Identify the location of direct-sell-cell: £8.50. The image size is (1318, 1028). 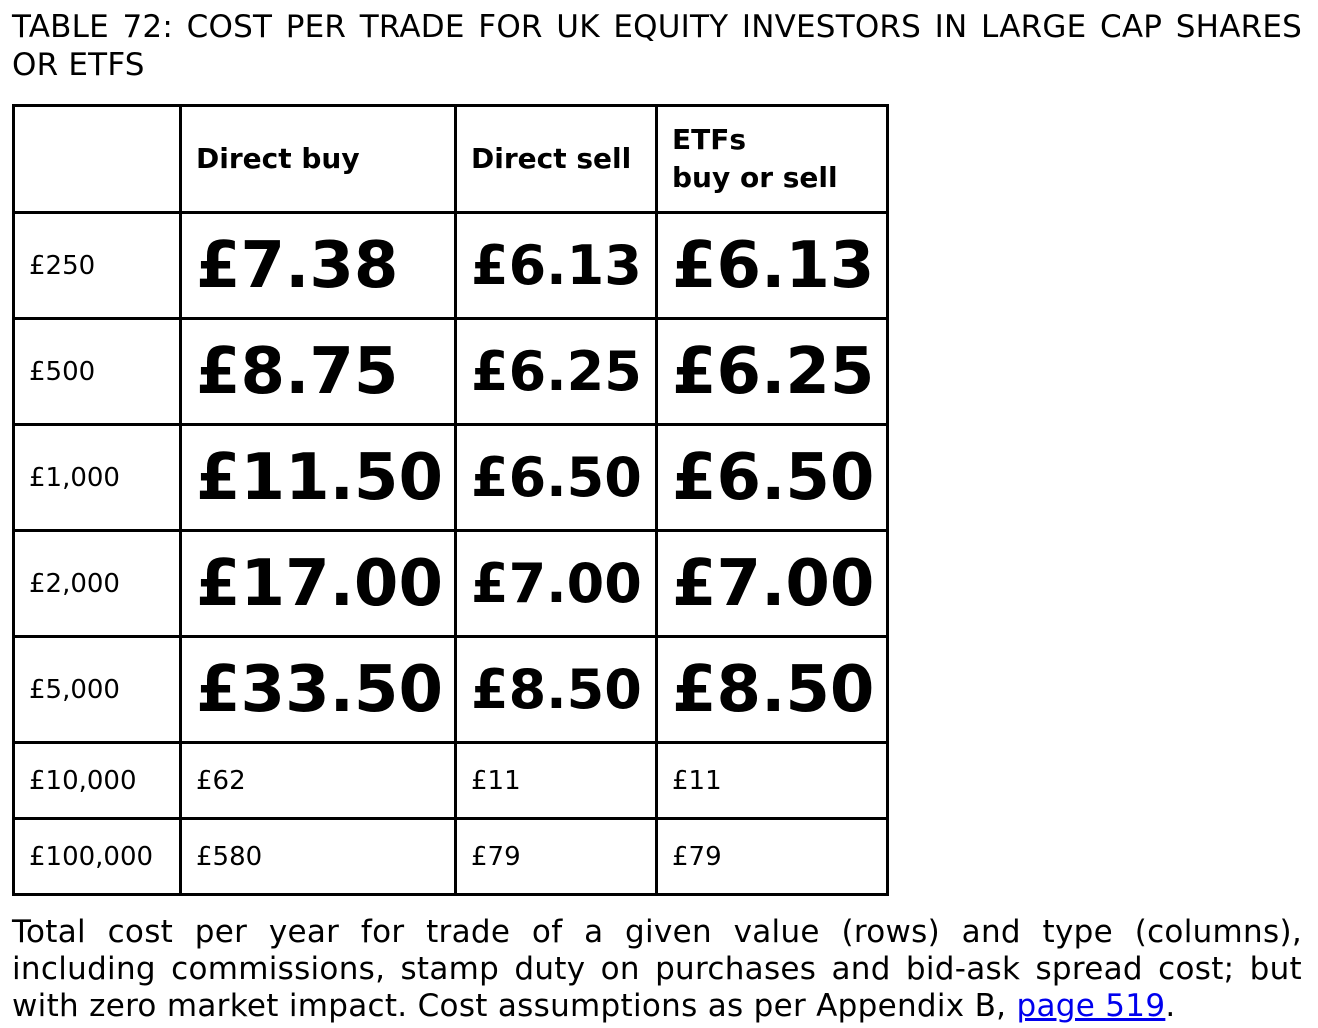
(556, 689).